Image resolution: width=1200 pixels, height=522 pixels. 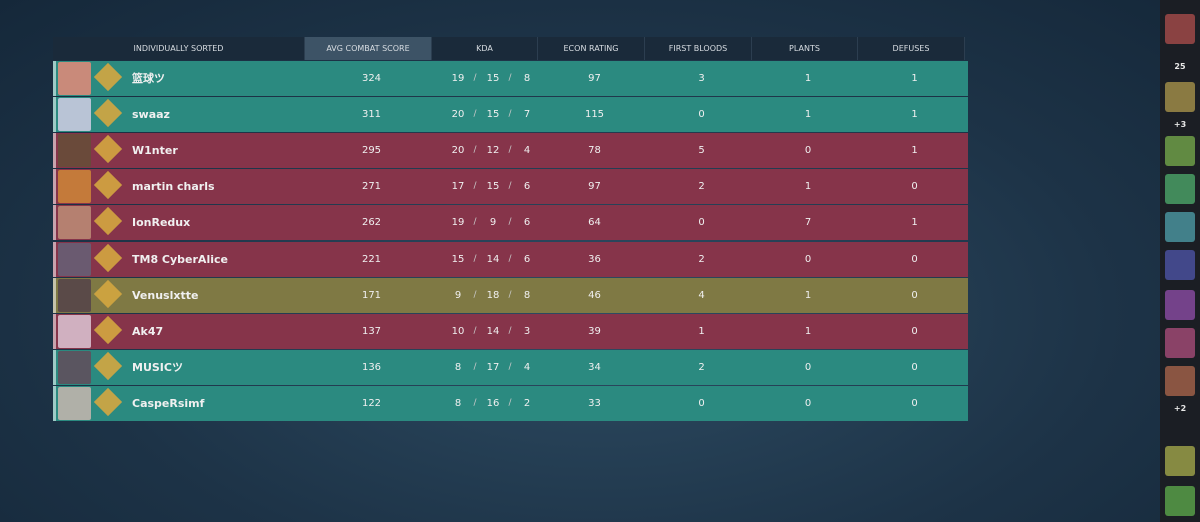 I want to click on count: 25, so click(x=1180, y=66).